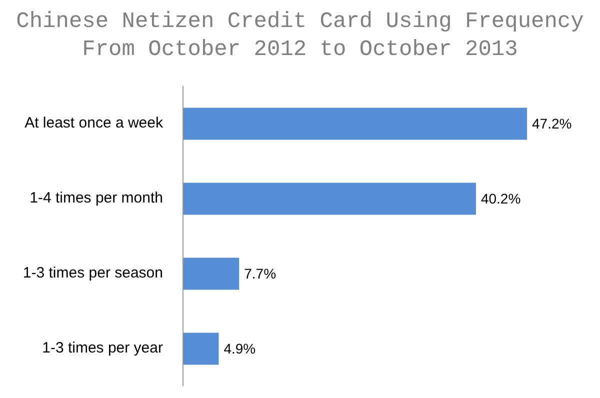  What do you see at coordinates (240, 348) in the screenshot?
I see `data-label: 4.9%` at bounding box center [240, 348].